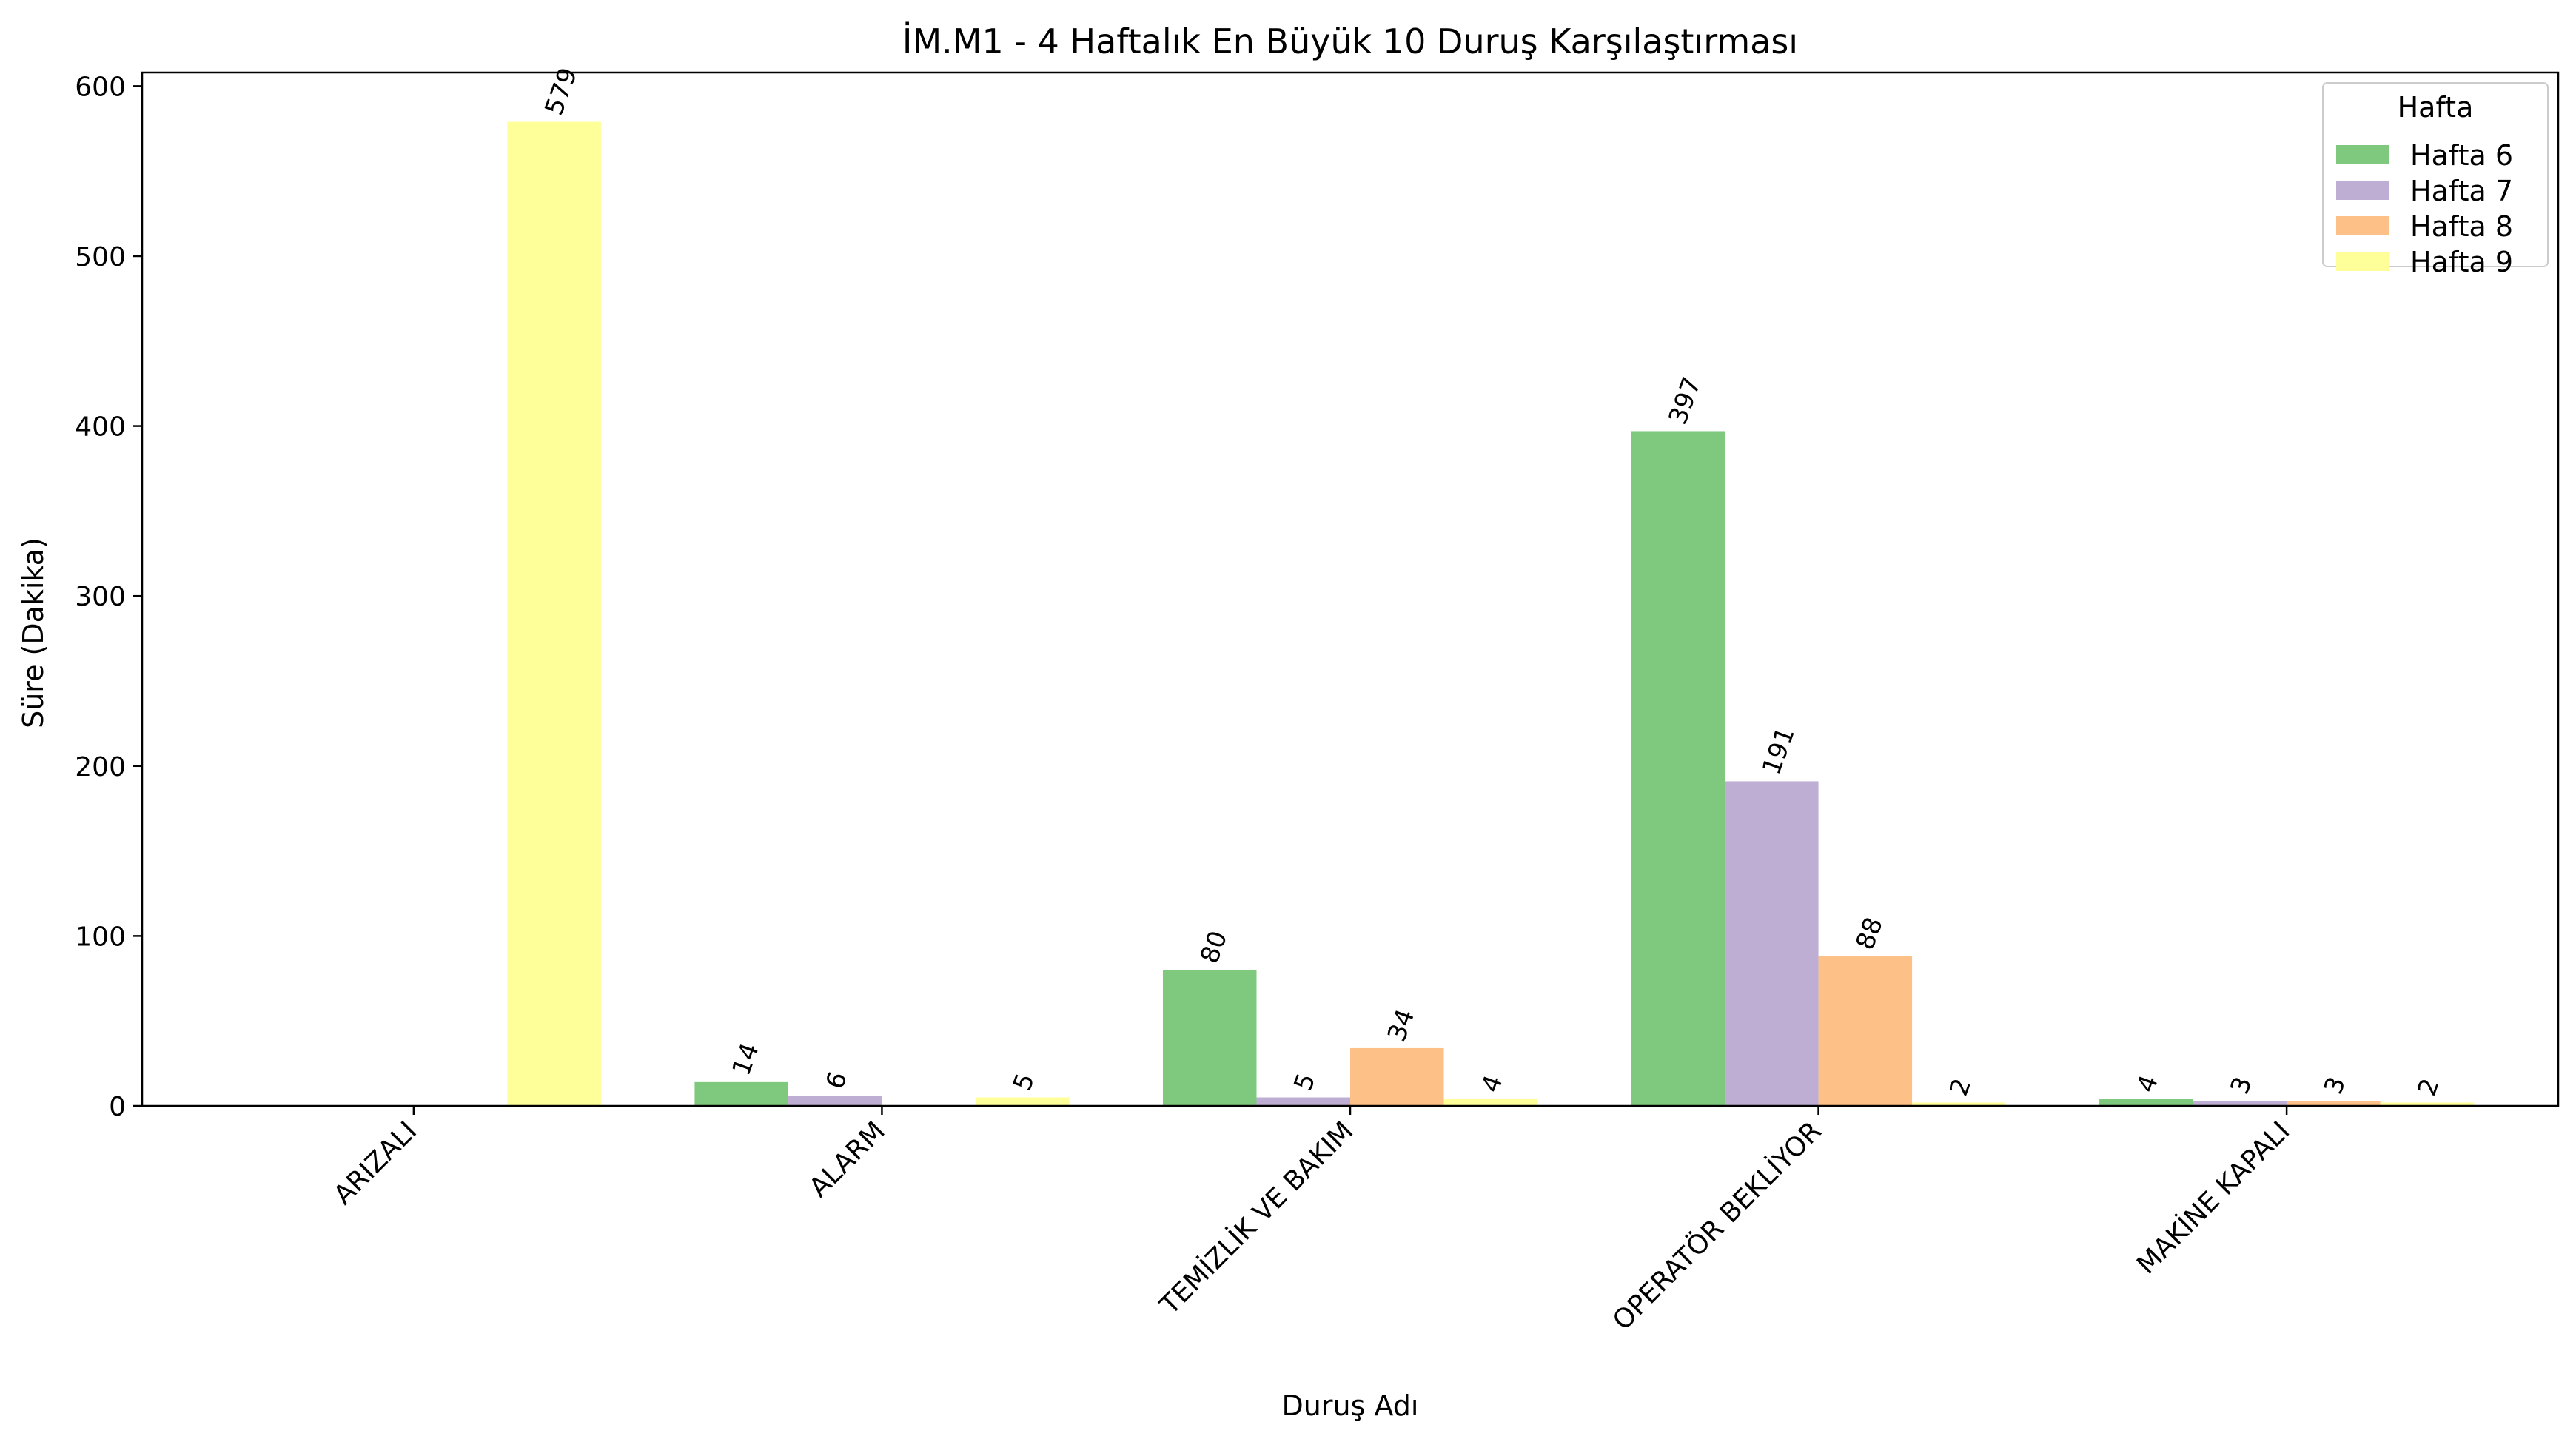 The height and width of the screenshot is (1442, 2576). What do you see at coordinates (2461, 191) in the screenshot?
I see `legend-label: Hafta 7` at bounding box center [2461, 191].